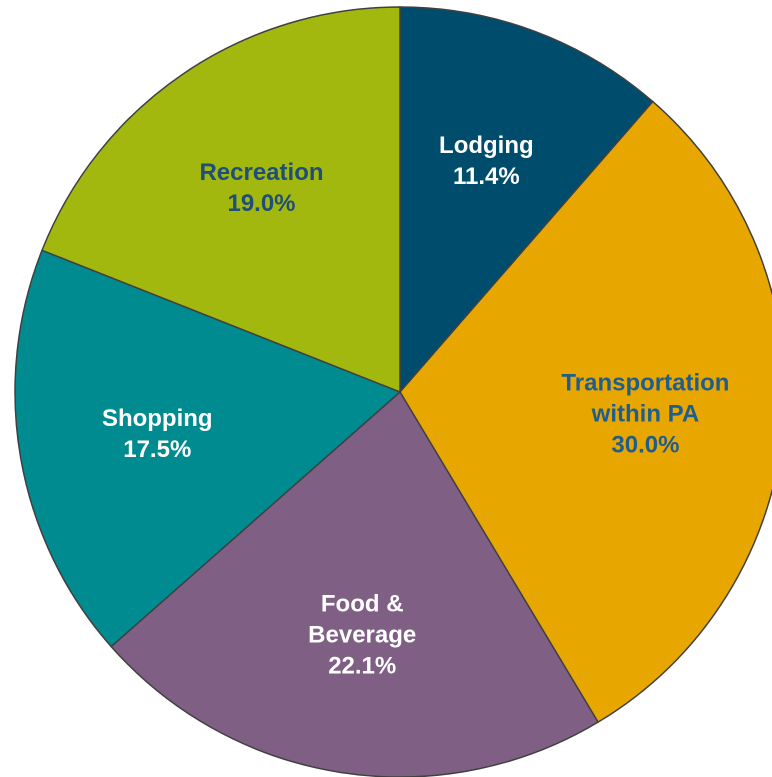 The height and width of the screenshot is (777, 772). I want to click on category-label: Transportation within PA, so click(645, 398).